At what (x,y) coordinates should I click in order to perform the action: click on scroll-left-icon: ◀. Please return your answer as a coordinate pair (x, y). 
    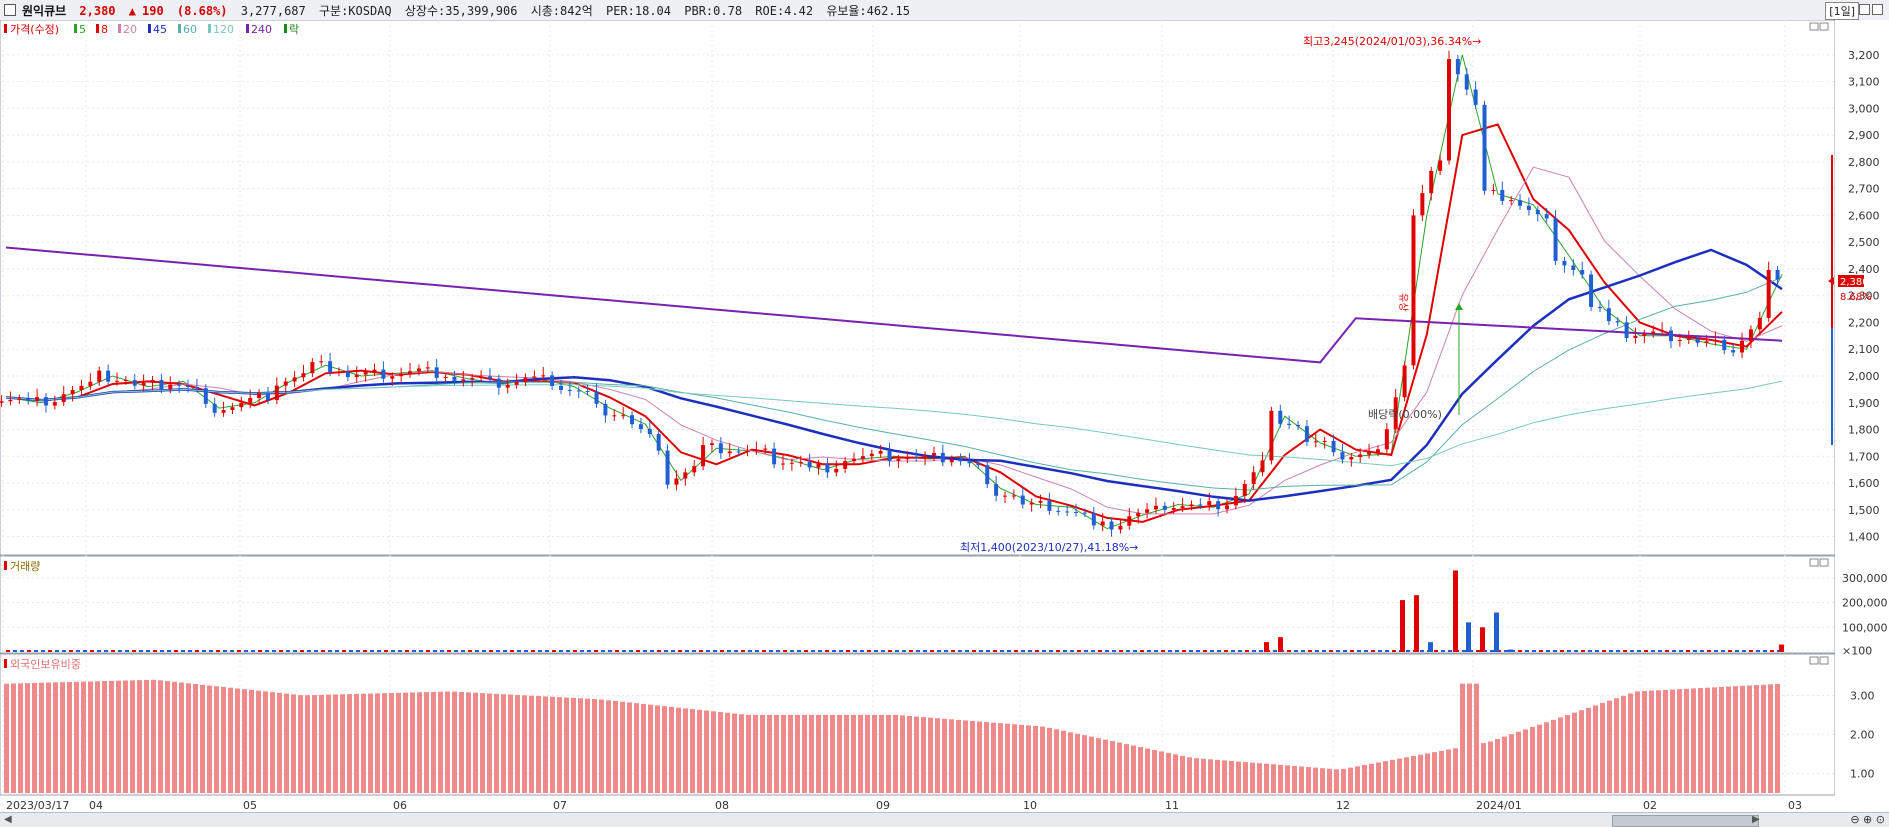
    Looking at the image, I should click on (8, 819).